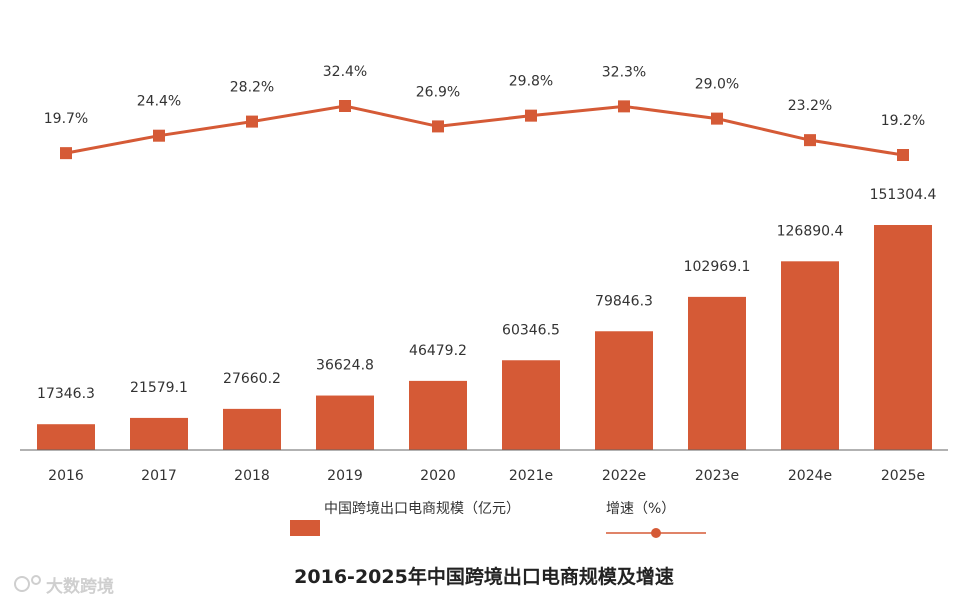 This screenshot has height=605, width=968. Describe the element at coordinates (438, 92) in the screenshot. I see `line-label-2020: 26.9%` at that location.